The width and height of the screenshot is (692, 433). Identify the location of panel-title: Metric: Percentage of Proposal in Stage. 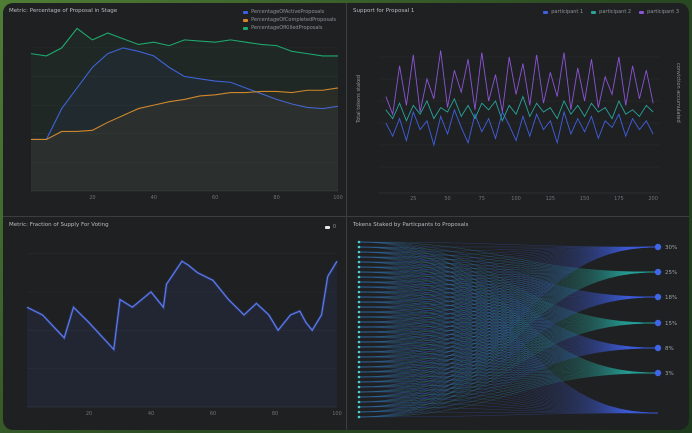
(63, 11).